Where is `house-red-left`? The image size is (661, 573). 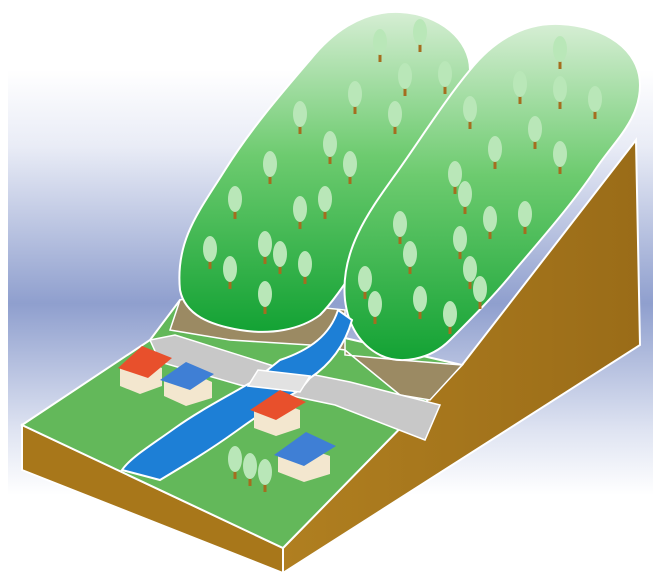 house-red-left is located at coordinates (145, 370).